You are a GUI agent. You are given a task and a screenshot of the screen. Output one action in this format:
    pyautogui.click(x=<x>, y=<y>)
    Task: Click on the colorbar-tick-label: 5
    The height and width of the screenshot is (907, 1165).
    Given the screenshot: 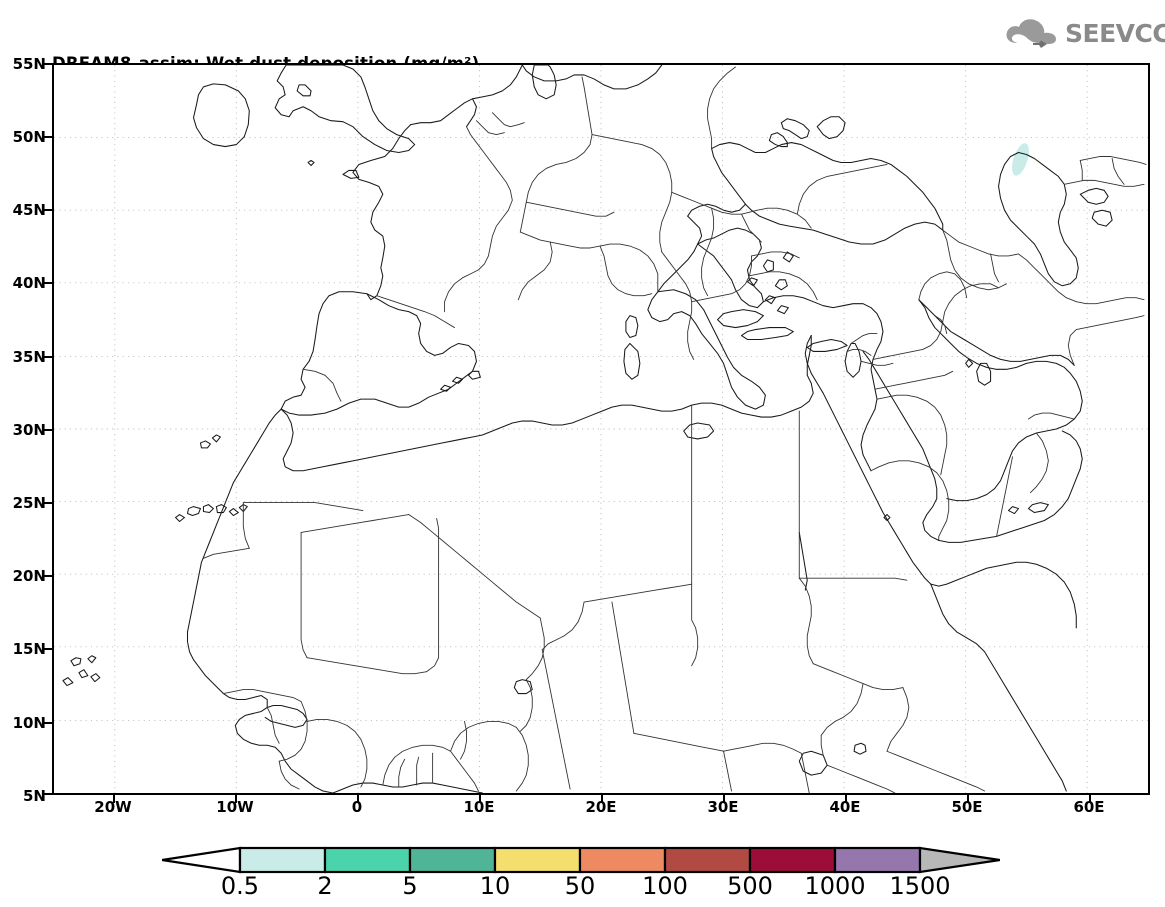 What is the action you would take?
    pyautogui.click(x=410, y=886)
    